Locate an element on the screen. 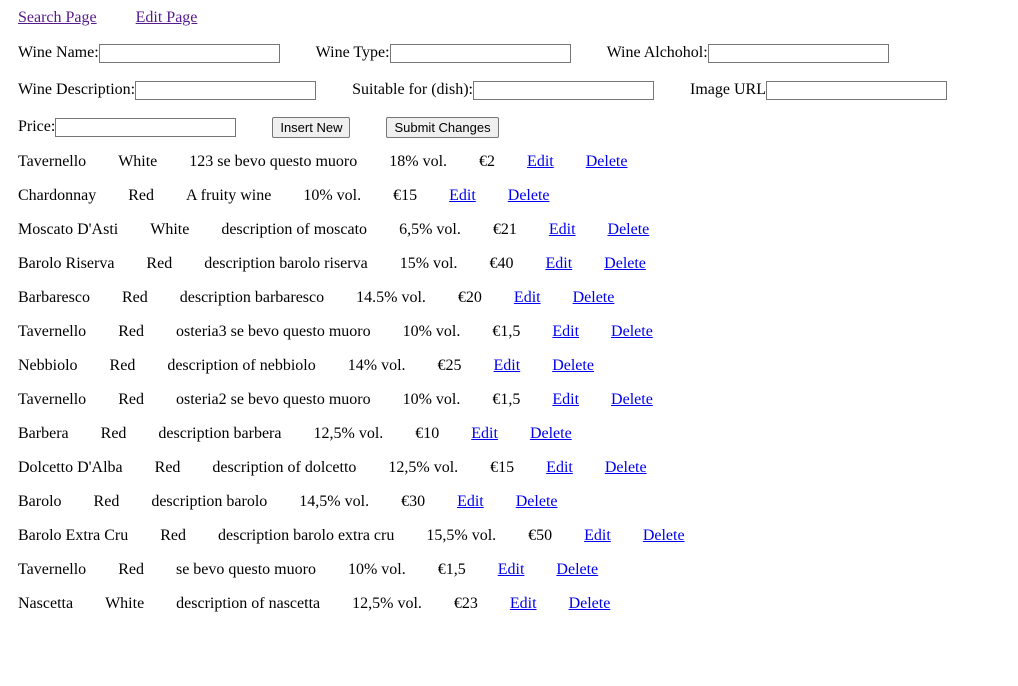 The width and height of the screenshot is (1018, 686). wine-price: €30 is located at coordinates (413, 501).